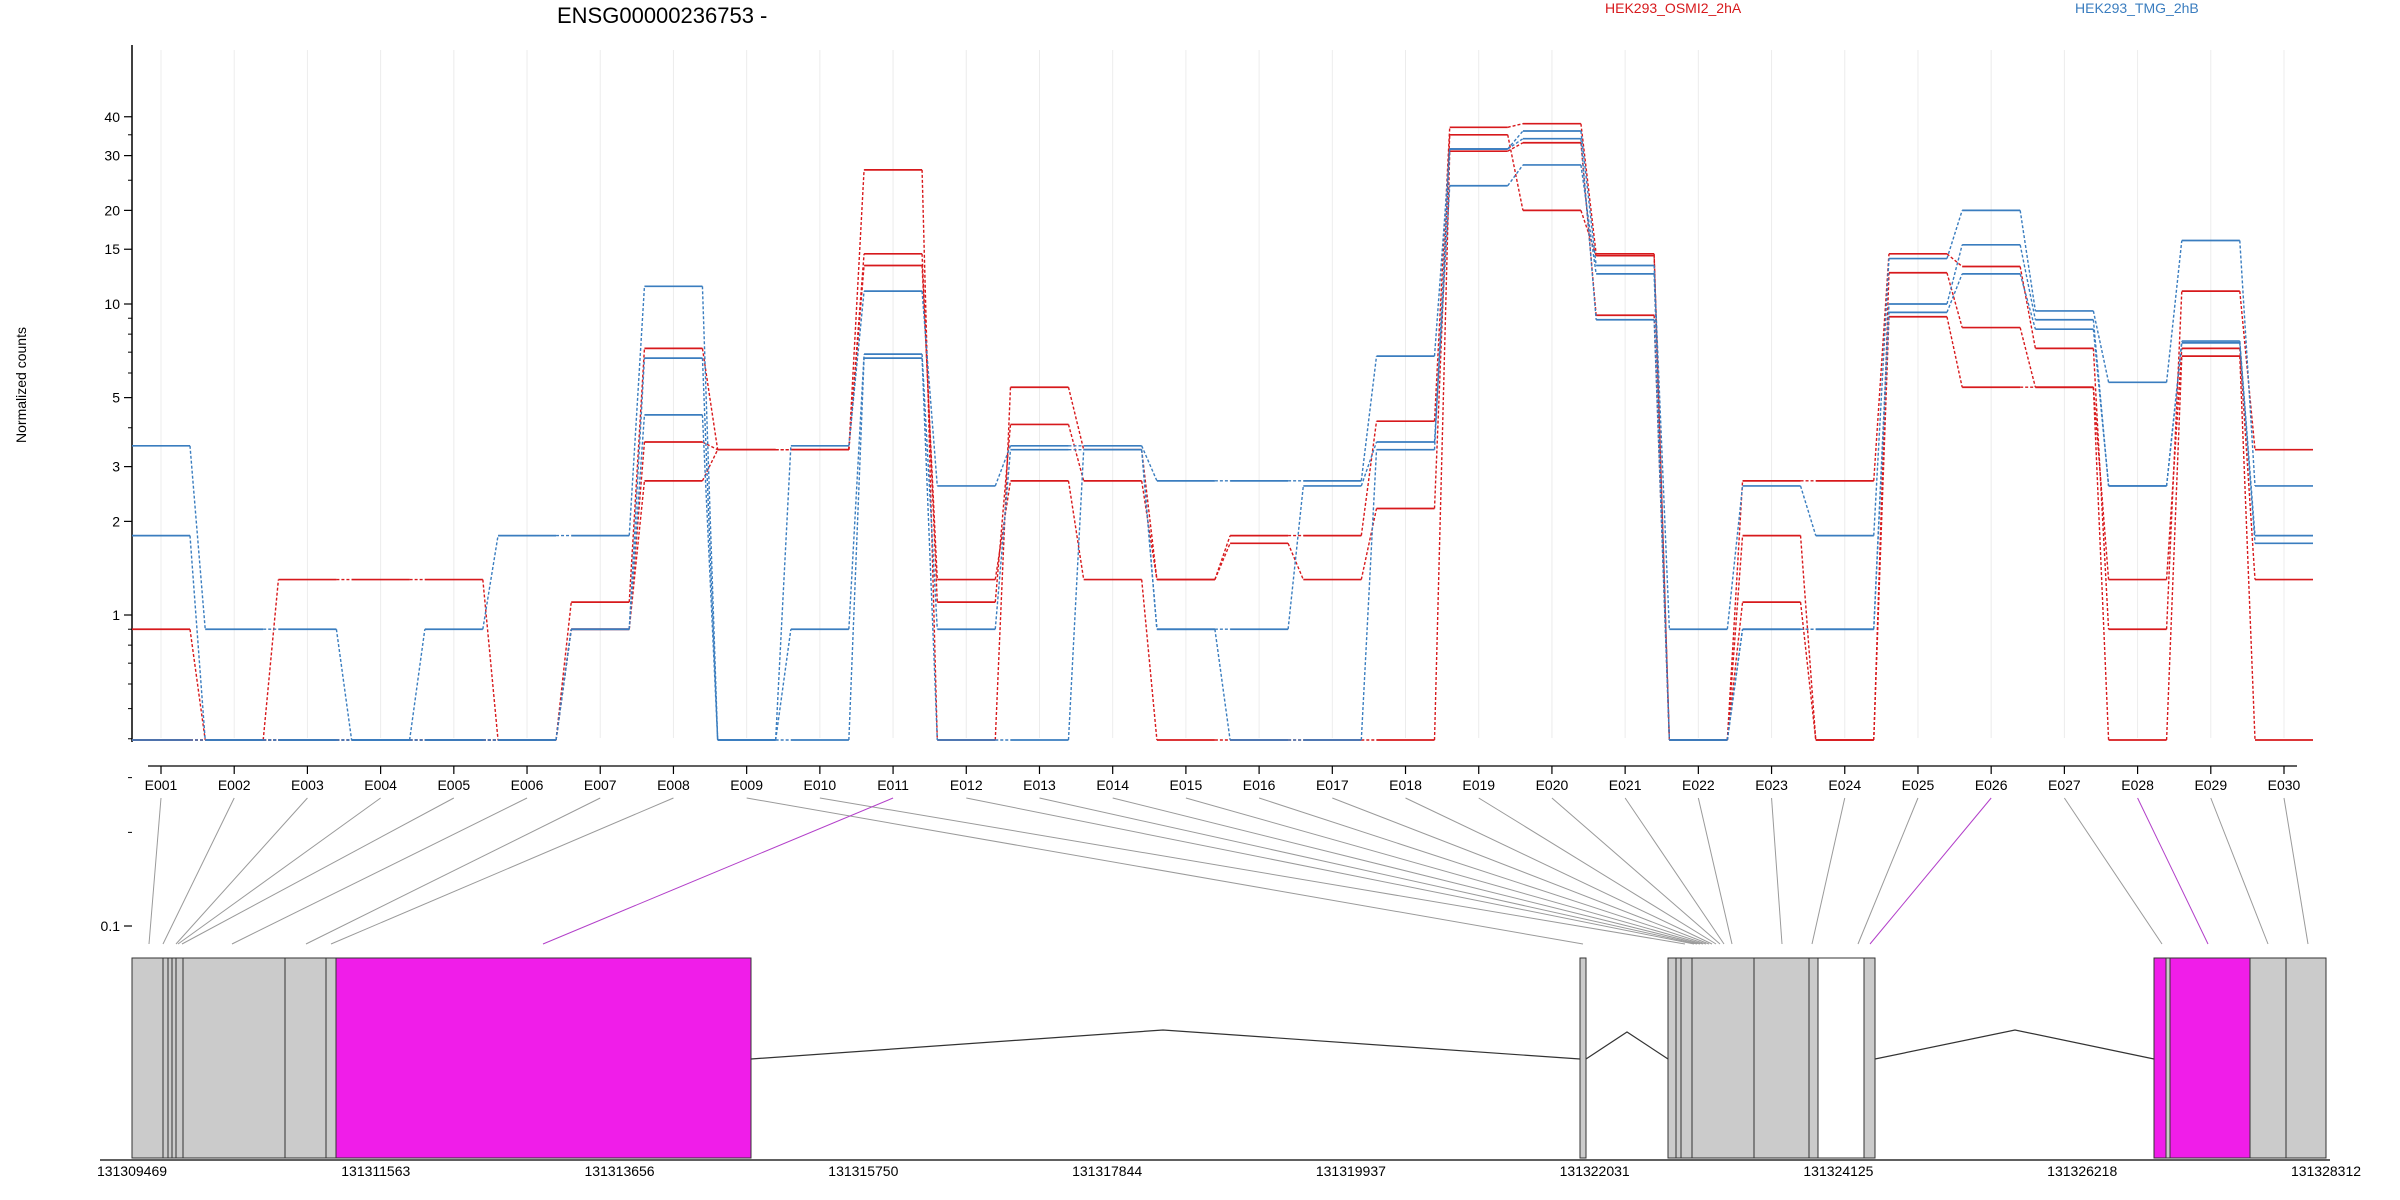 This screenshot has width=2400, height=1200. What do you see at coordinates (1107, 1171) in the screenshot?
I see `genome-coord-label: 131317844` at bounding box center [1107, 1171].